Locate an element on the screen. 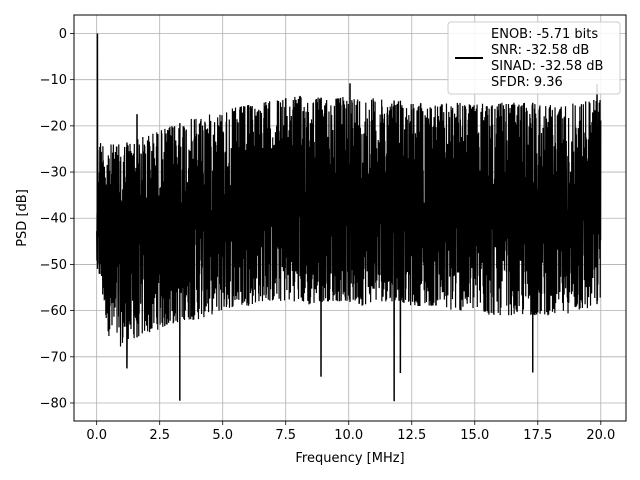 The width and height of the screenshot is (640, 480). legend-entry-sfdr: SFDR: 9.36 is located at coordinates (527, 82).